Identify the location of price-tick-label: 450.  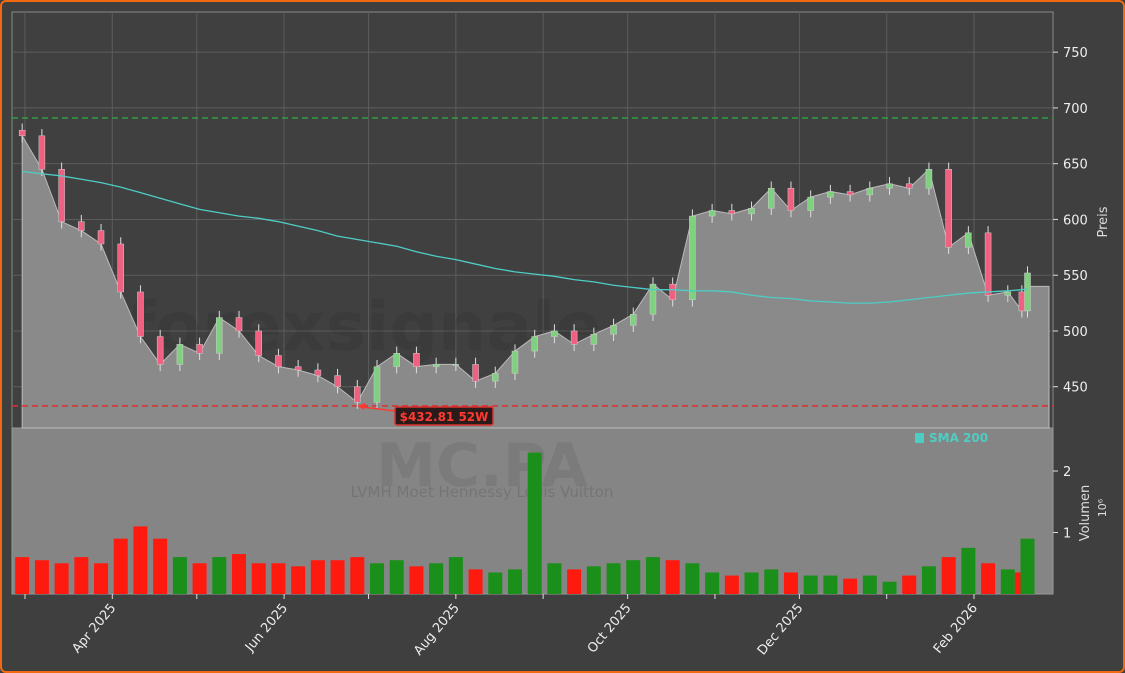
(1075, 388).